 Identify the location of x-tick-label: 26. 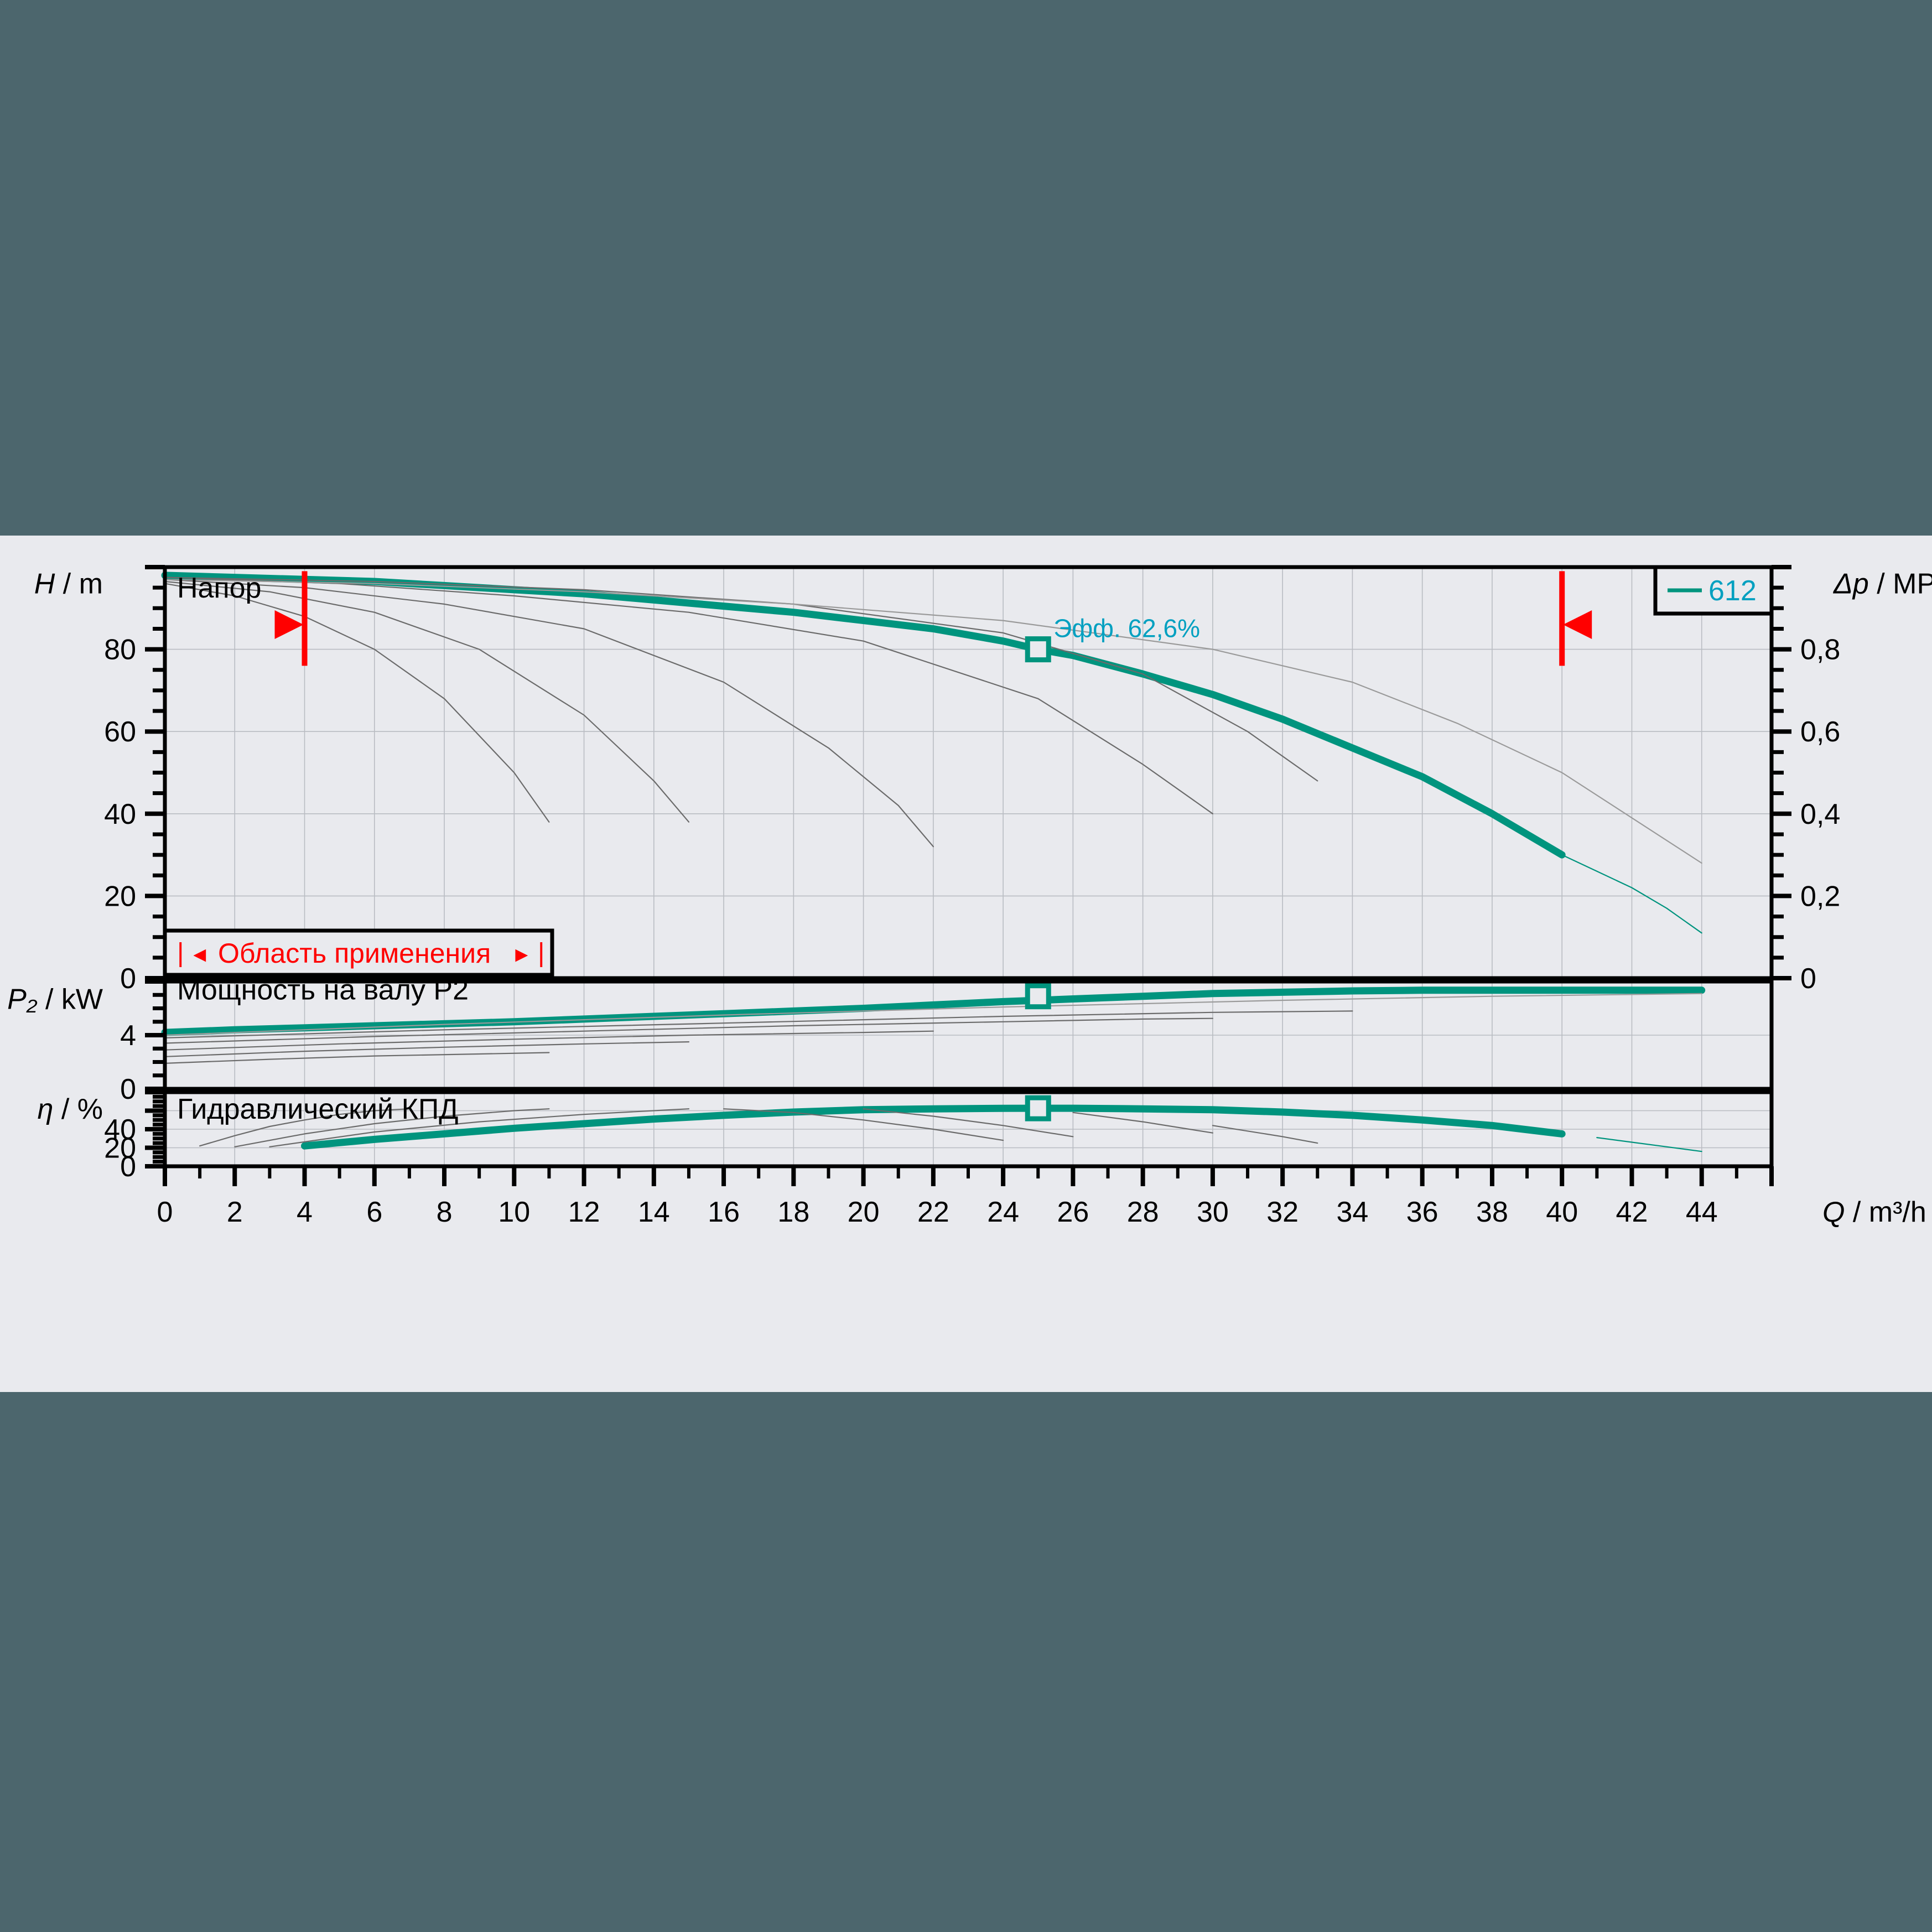
(1073, 1212).